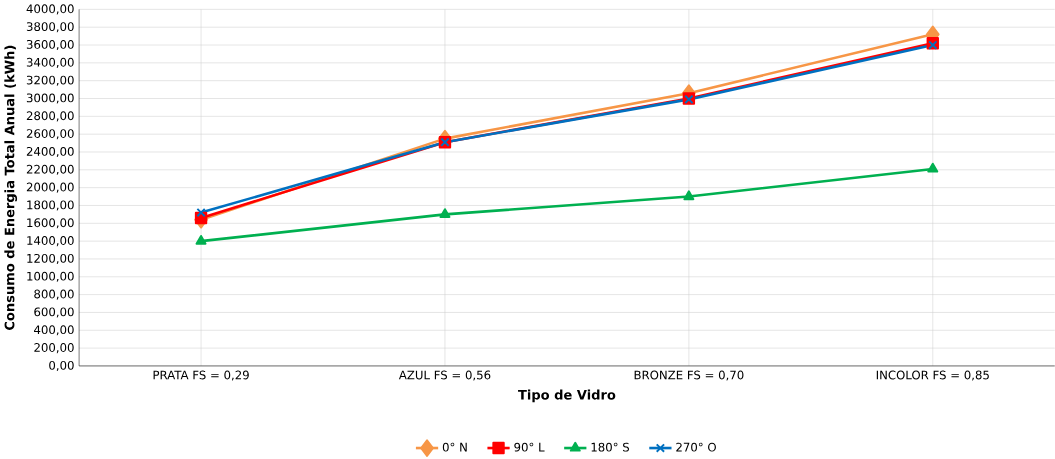 This screenshot has width=1055, height=459. What do you see at coordinates (50, 152) in the screenshot?
I see `y-tick-label: 2400,00` at bounding box center [50, 152].